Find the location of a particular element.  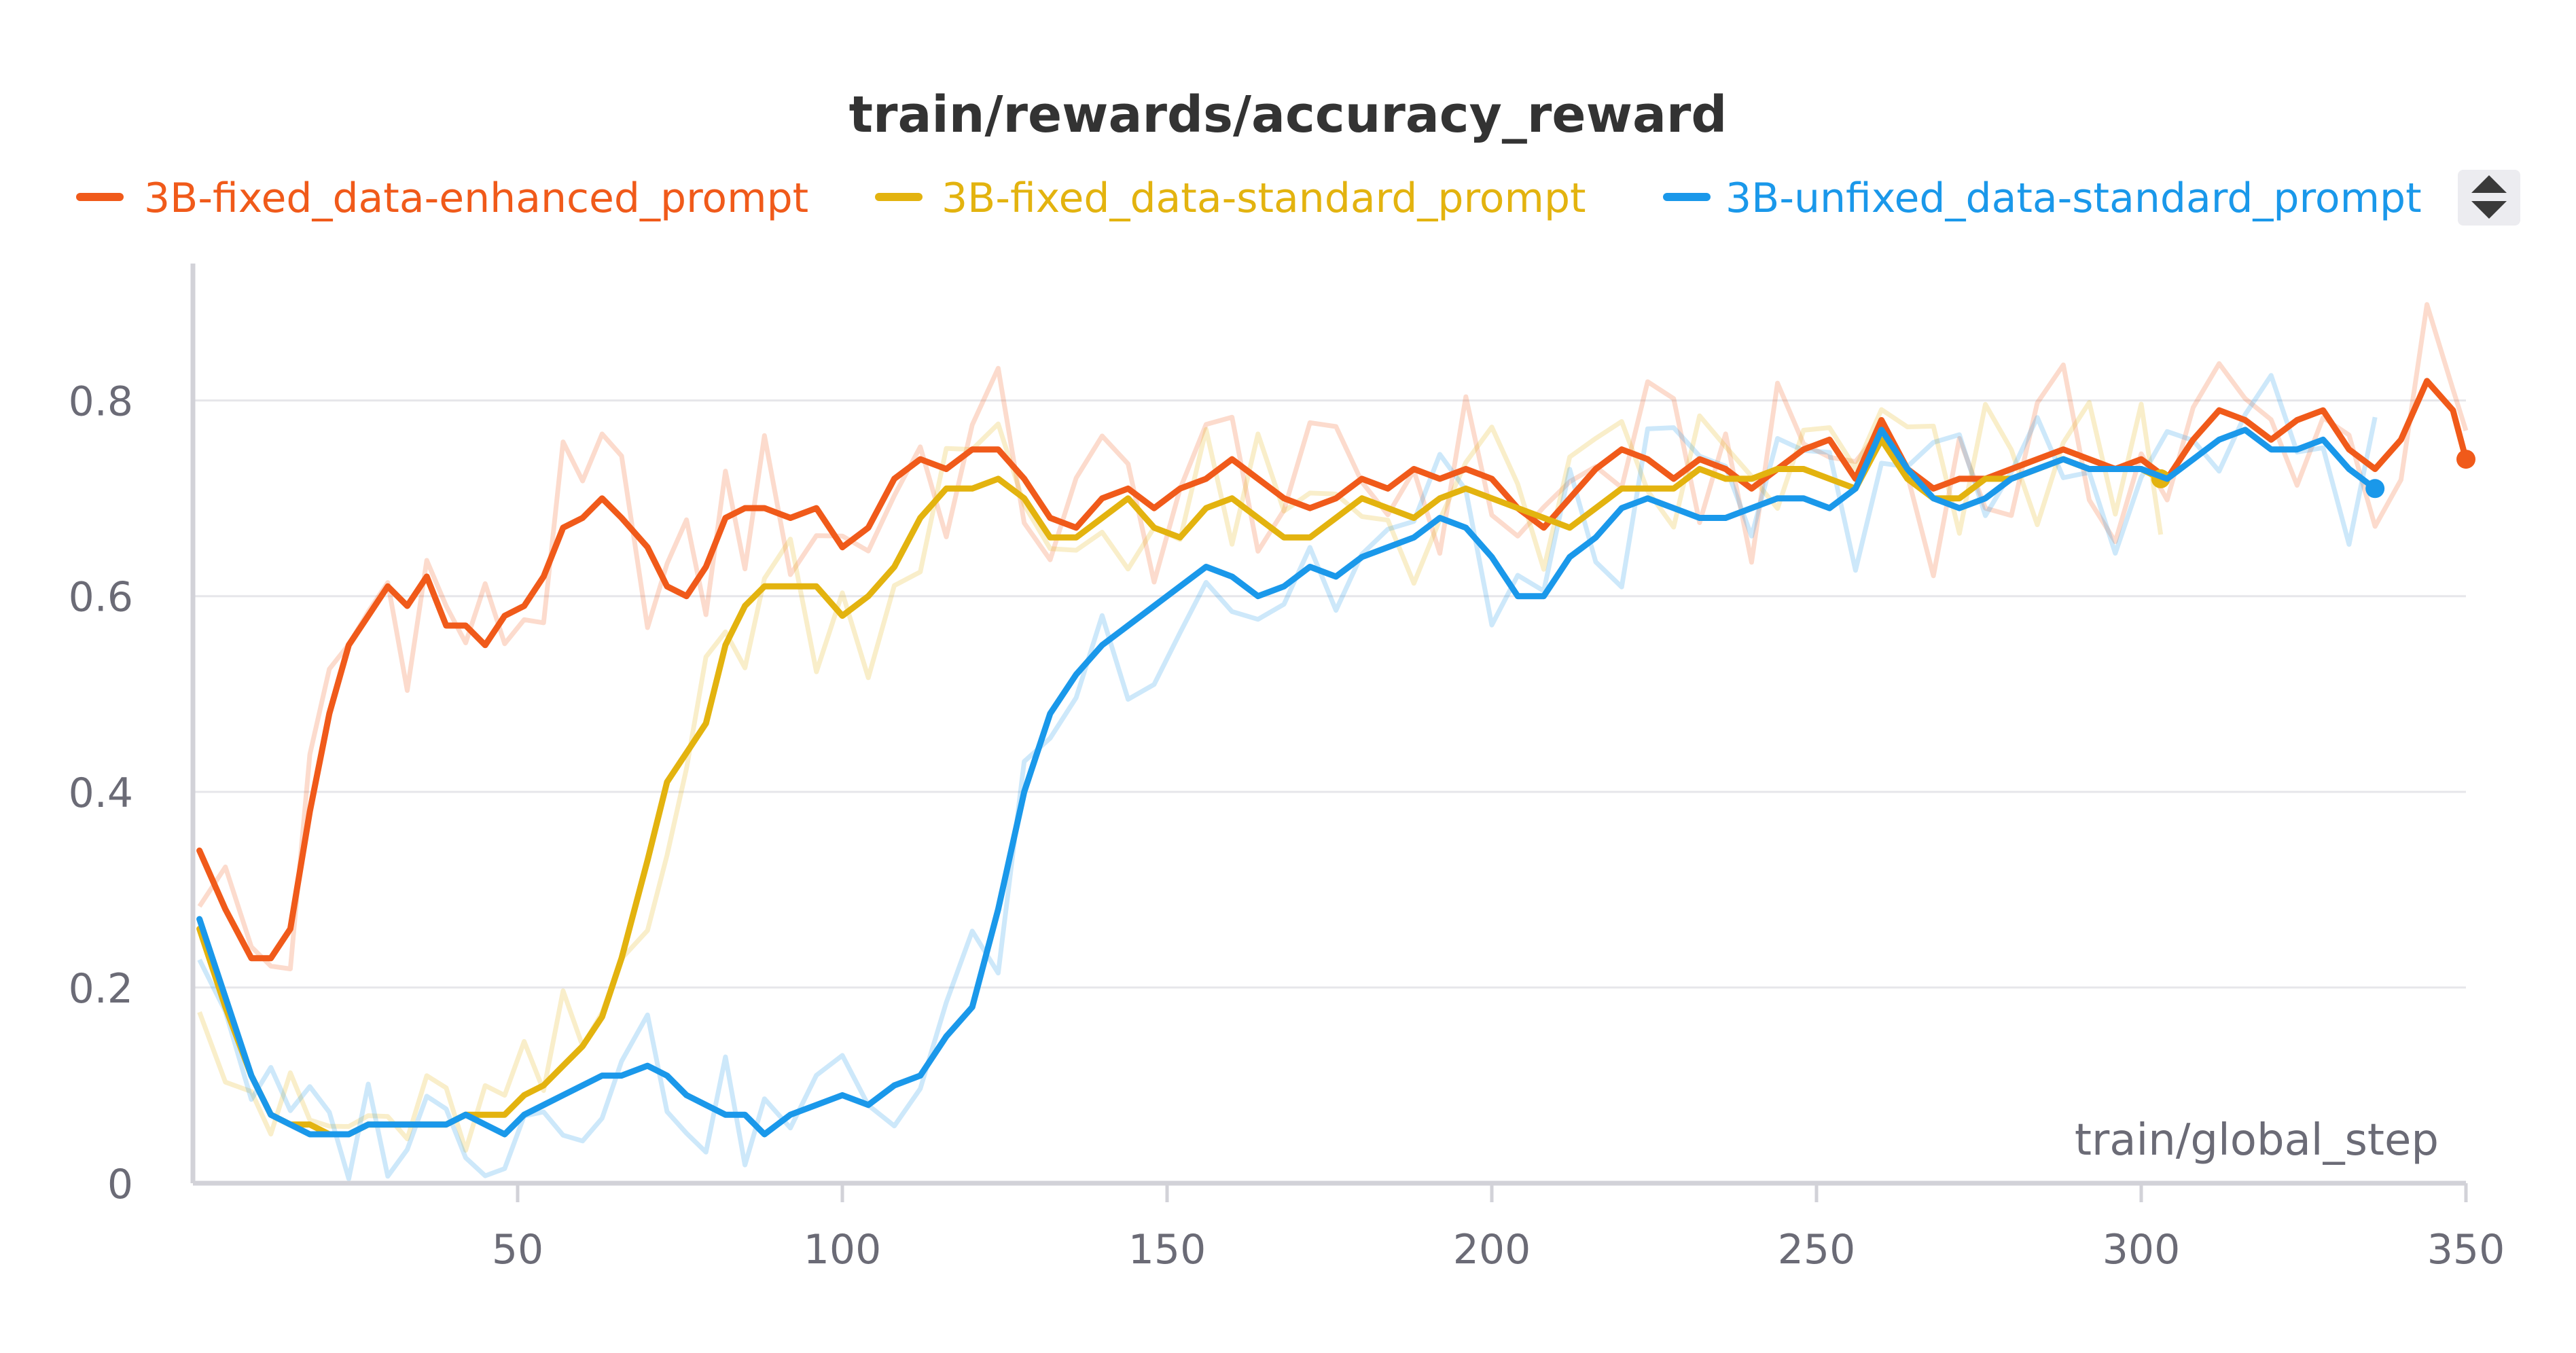

y-tick-label: 0.6 is located at coordinates (101, 597).